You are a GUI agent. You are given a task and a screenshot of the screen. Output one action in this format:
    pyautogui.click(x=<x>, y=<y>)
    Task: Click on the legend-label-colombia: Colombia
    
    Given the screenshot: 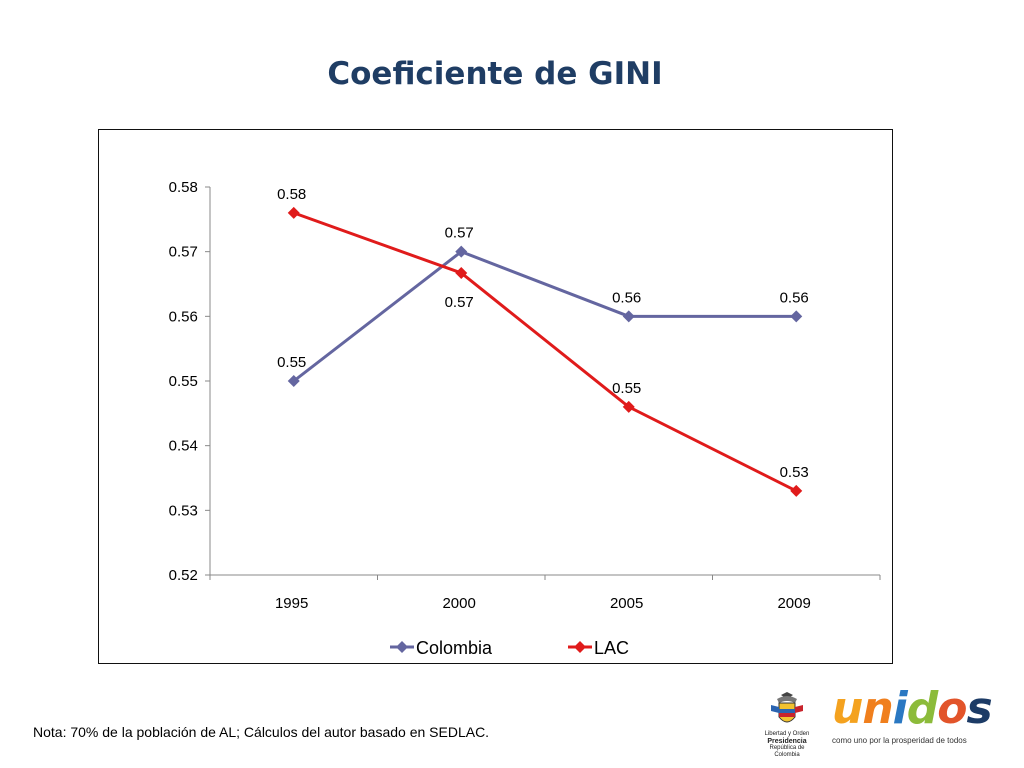 What is the action you would take?
    pyautogui.click(x=454, y=648)
    